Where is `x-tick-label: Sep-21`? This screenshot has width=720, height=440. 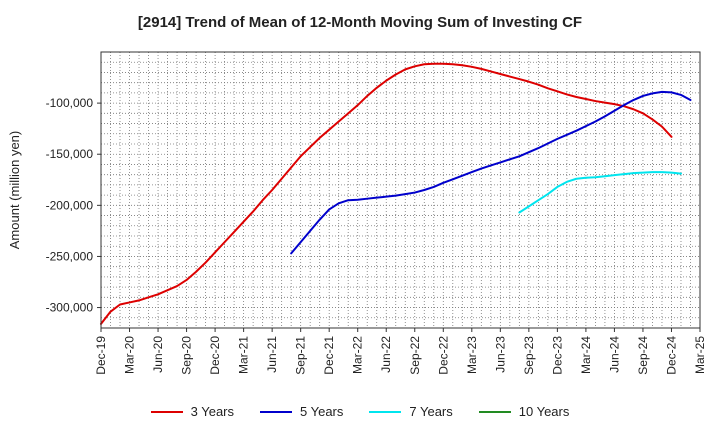
x-tick-label: Sep-21 is located at coordinates (301, 355).